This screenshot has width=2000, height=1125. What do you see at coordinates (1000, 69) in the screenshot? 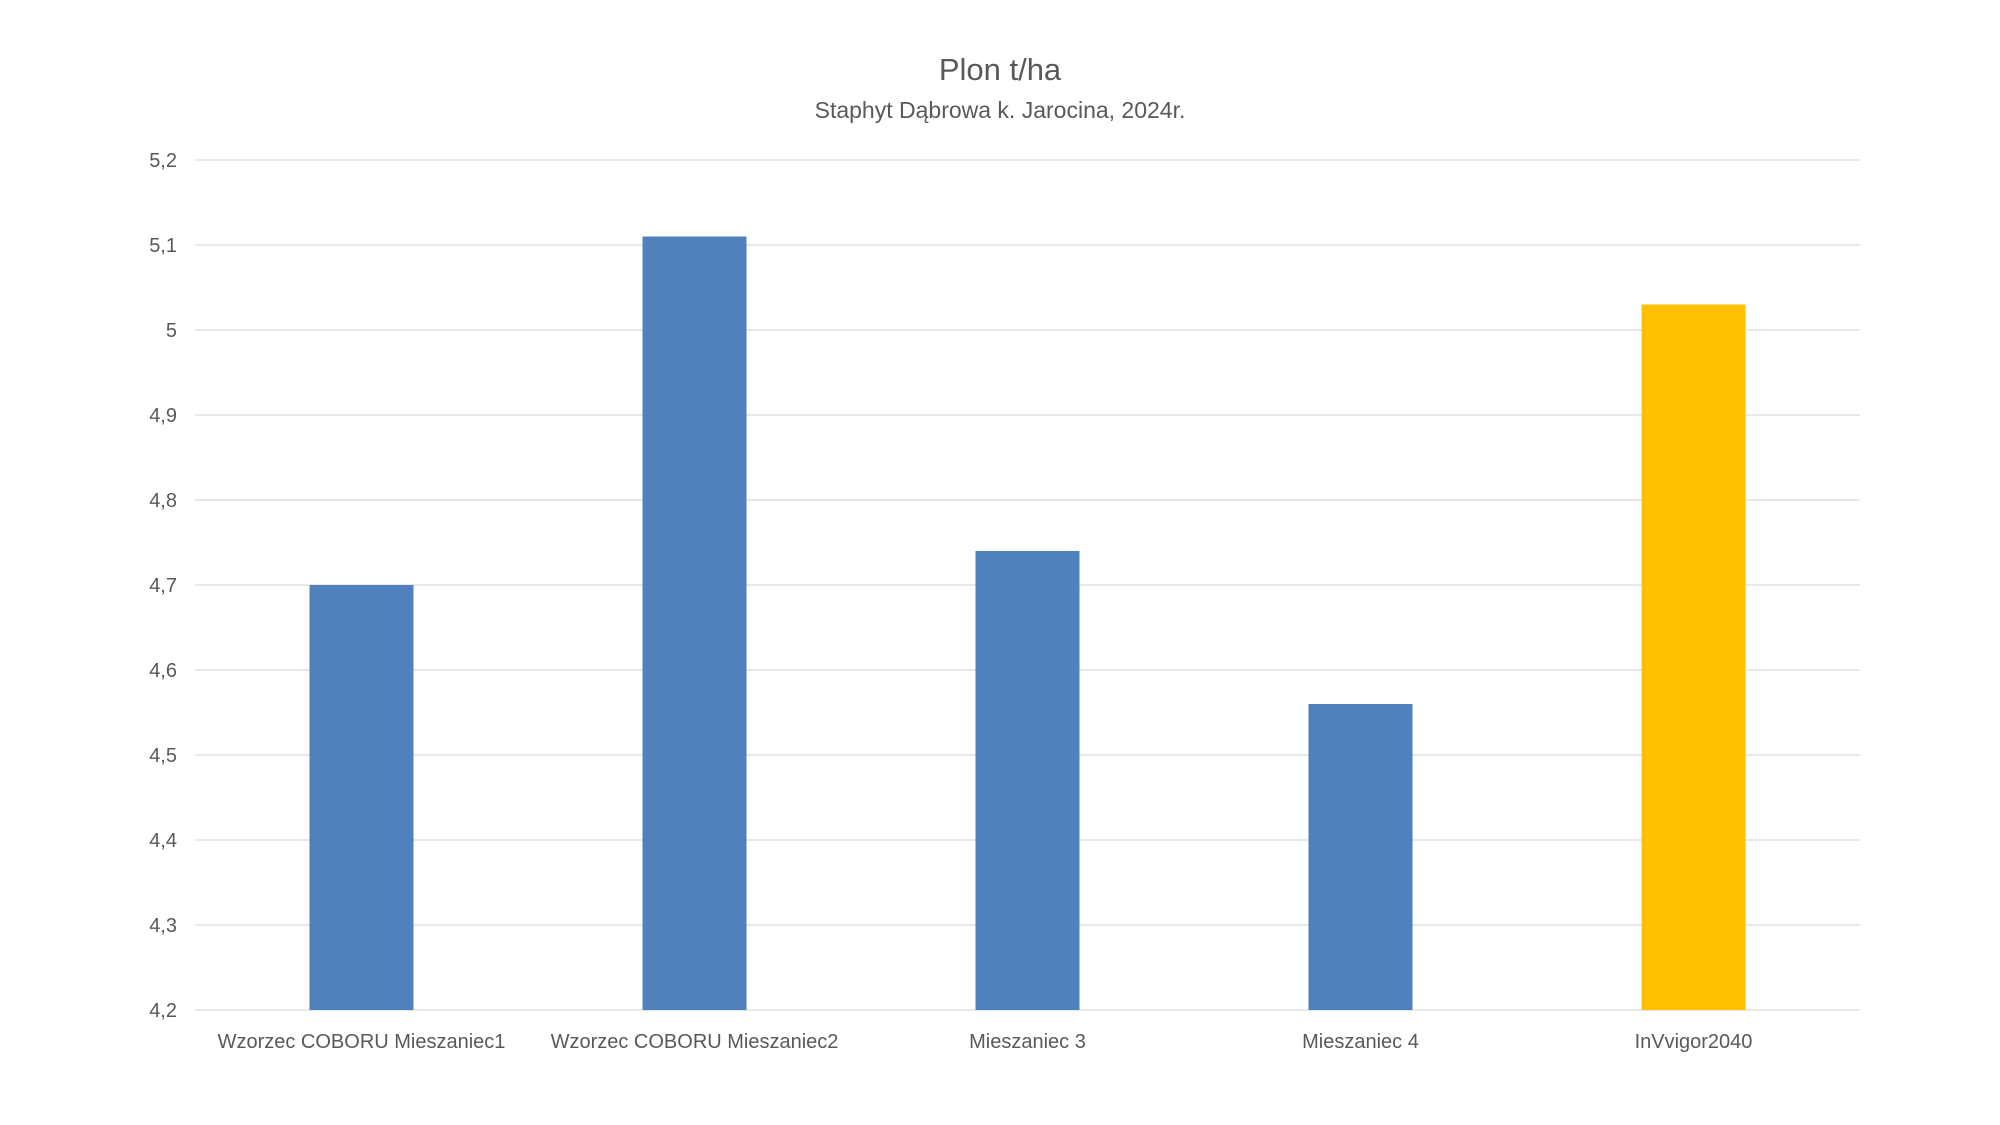
I see `chart-title: Plon t/ha` at bounding box center [1000, 69].